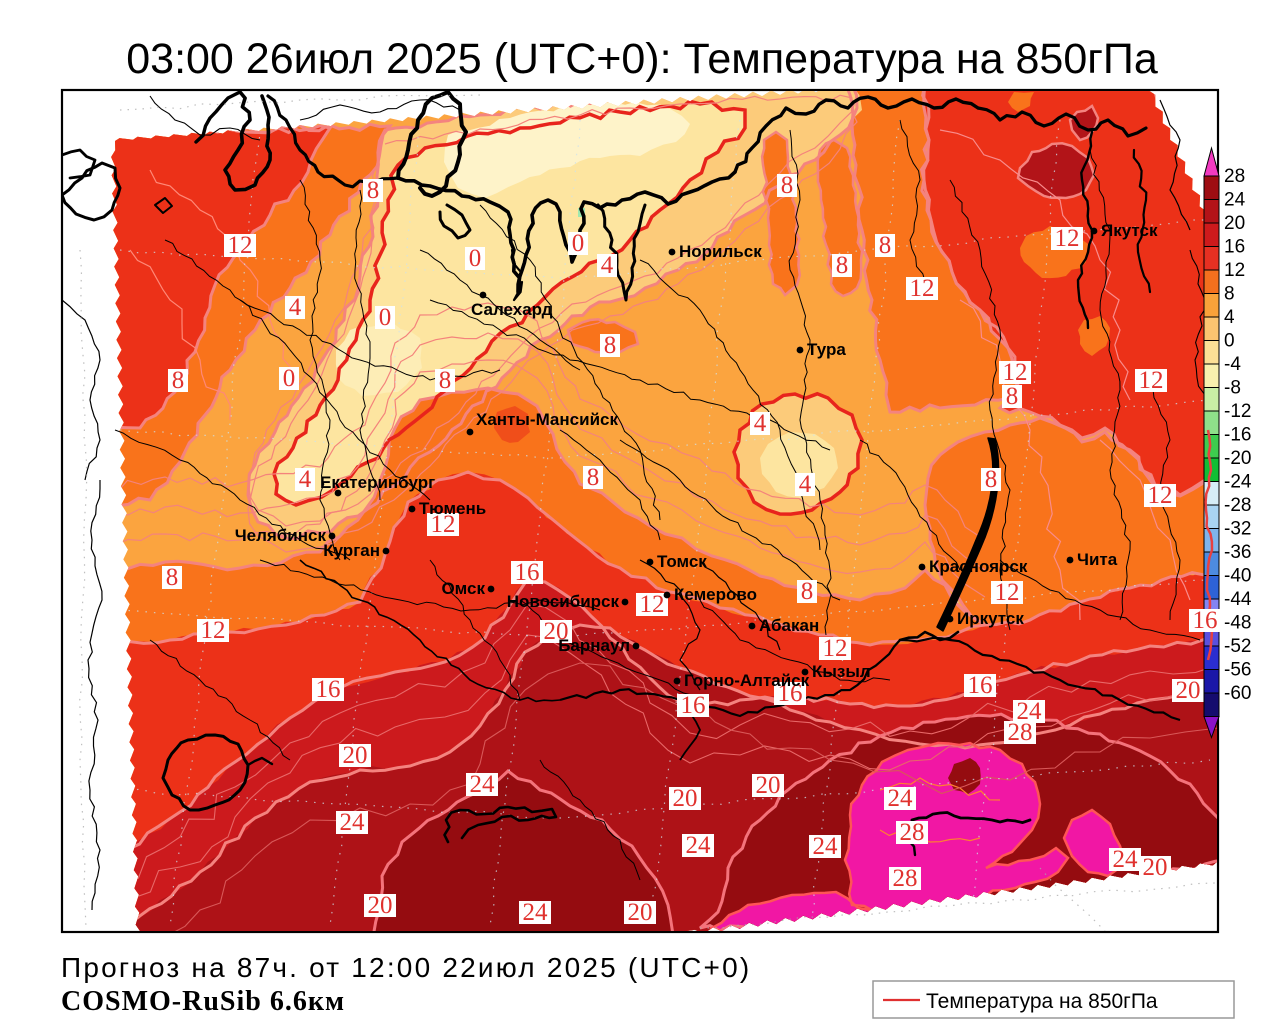 Image resolution: width=1280 pixels, height=1024 pixels. Describe the element at coordinates (1237, 458) in the screenshot. I see `svg-text: -20` at that location.